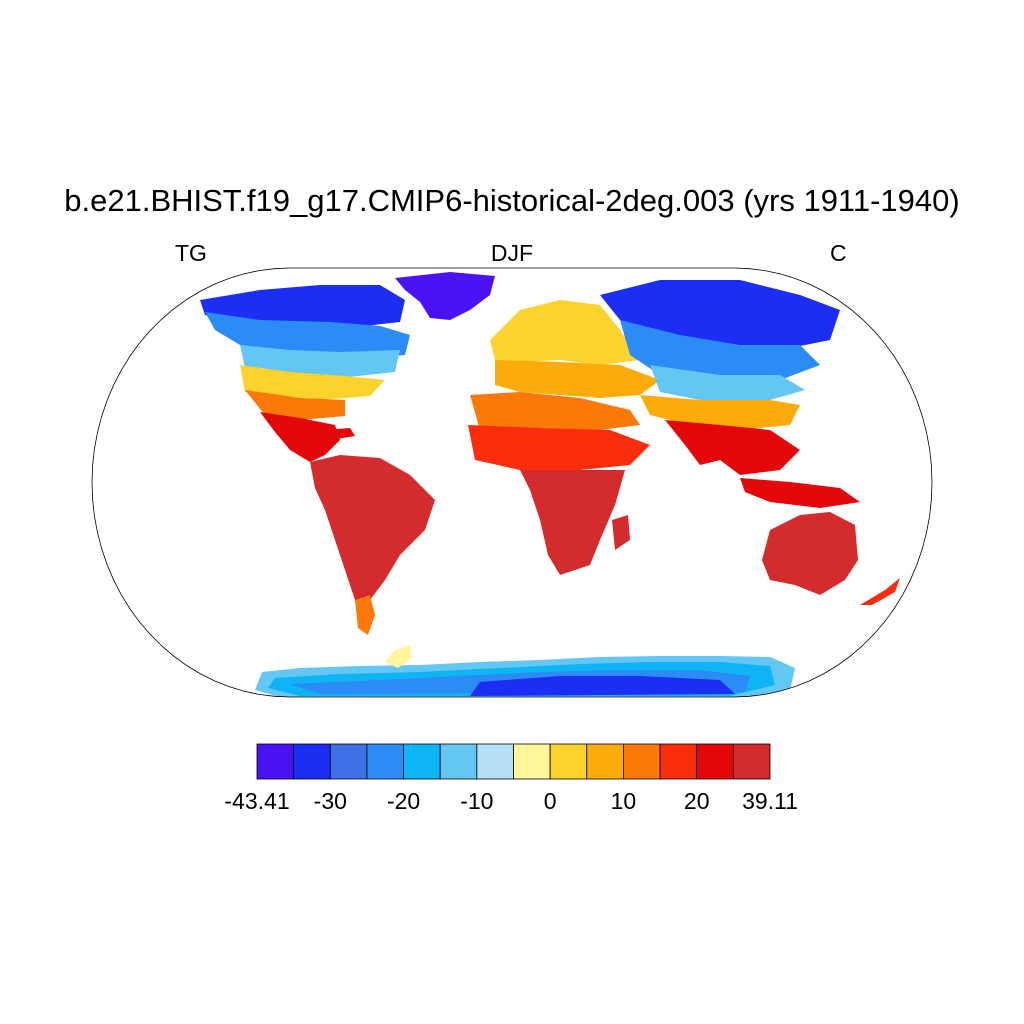  What do you see at coordinates (320, 361) in the screenshot?
I see `north-america-mid` at bounding box center [320, 361].